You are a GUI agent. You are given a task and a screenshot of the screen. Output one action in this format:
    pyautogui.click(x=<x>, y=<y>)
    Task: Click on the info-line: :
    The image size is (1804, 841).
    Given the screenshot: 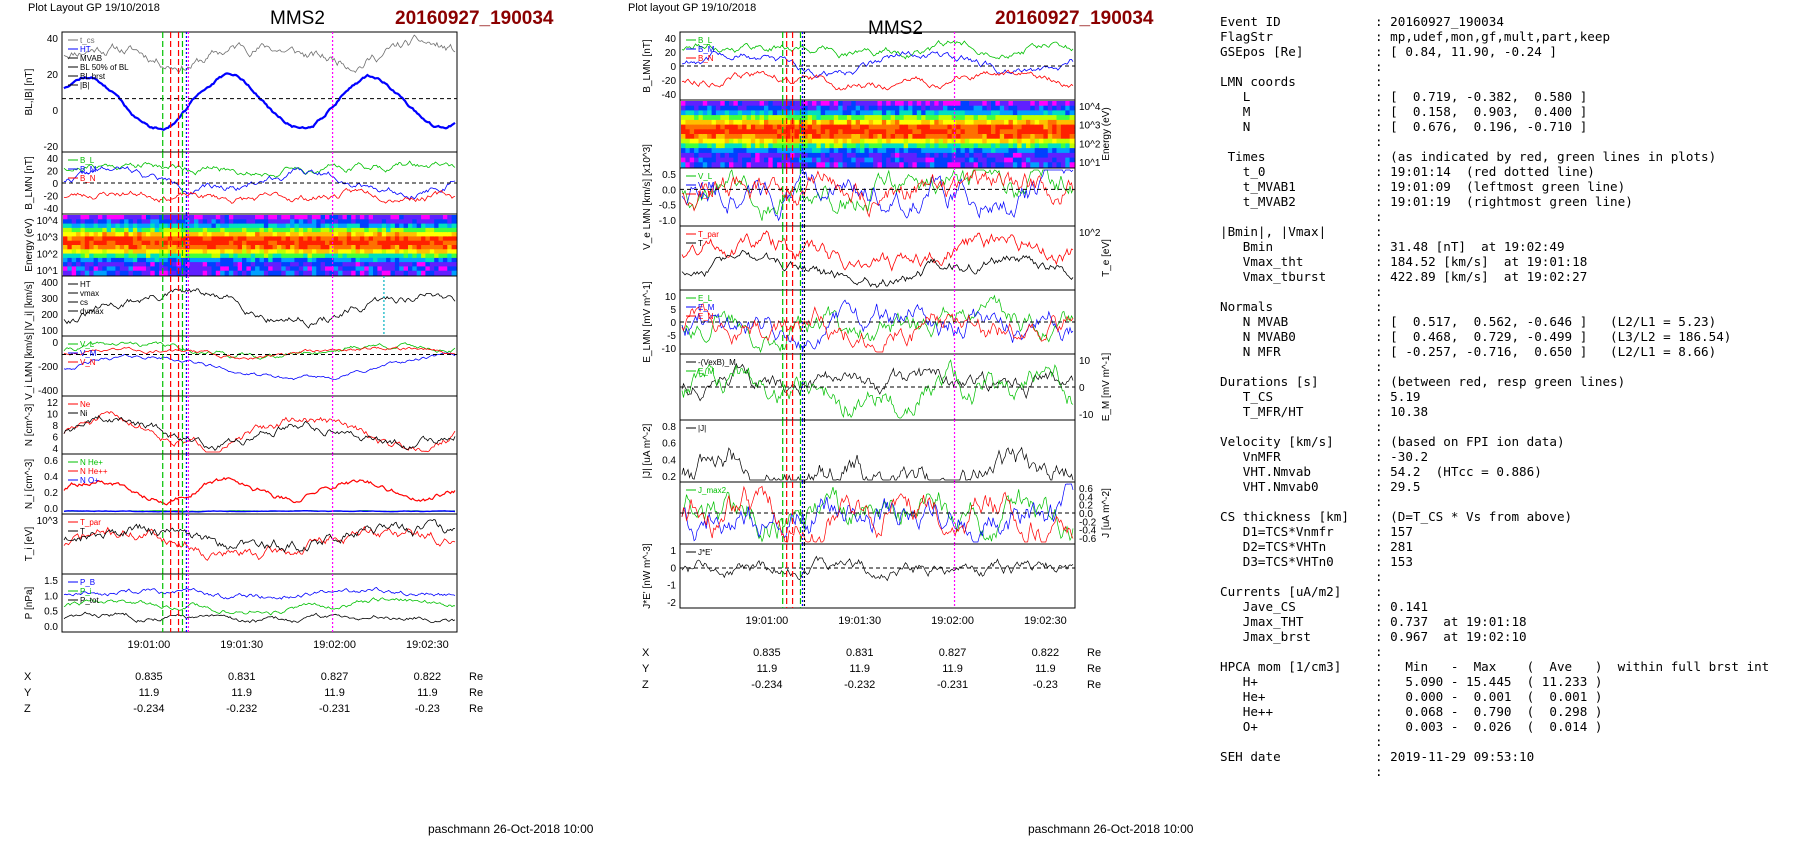 What is the action you would take?
    pyautogui.click(x=1494, y=426)
    